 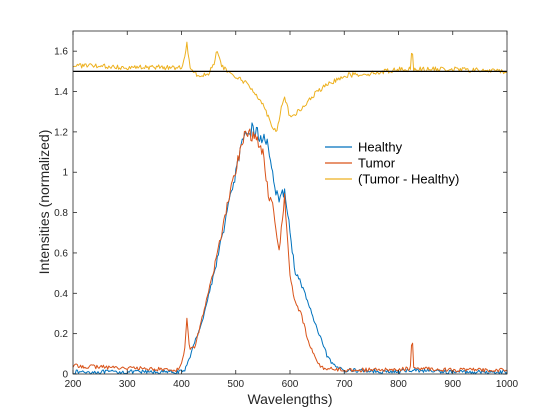 What do you see at coordinates (181, 384) in the screenshot?
I see `x-tick-label: 400` at bounding box center [181, 384].